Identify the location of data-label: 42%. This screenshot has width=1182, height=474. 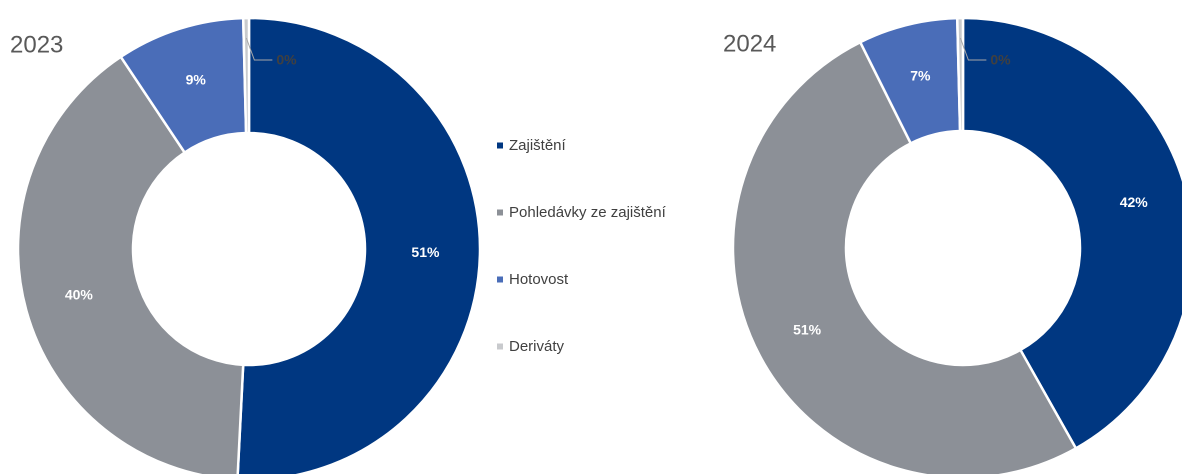
(1134, 202).